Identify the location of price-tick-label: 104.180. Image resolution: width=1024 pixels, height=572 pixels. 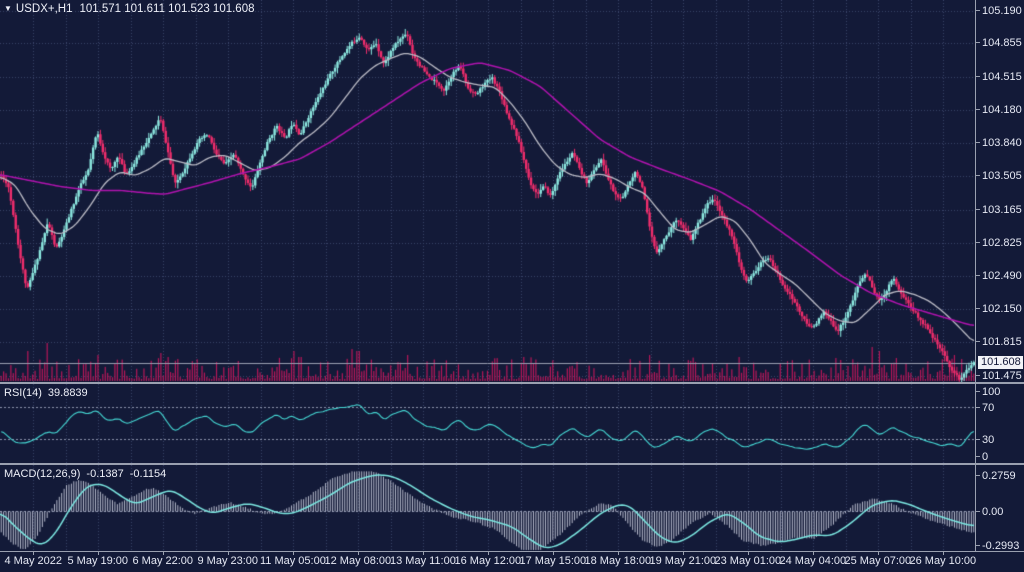
(1002, 109).